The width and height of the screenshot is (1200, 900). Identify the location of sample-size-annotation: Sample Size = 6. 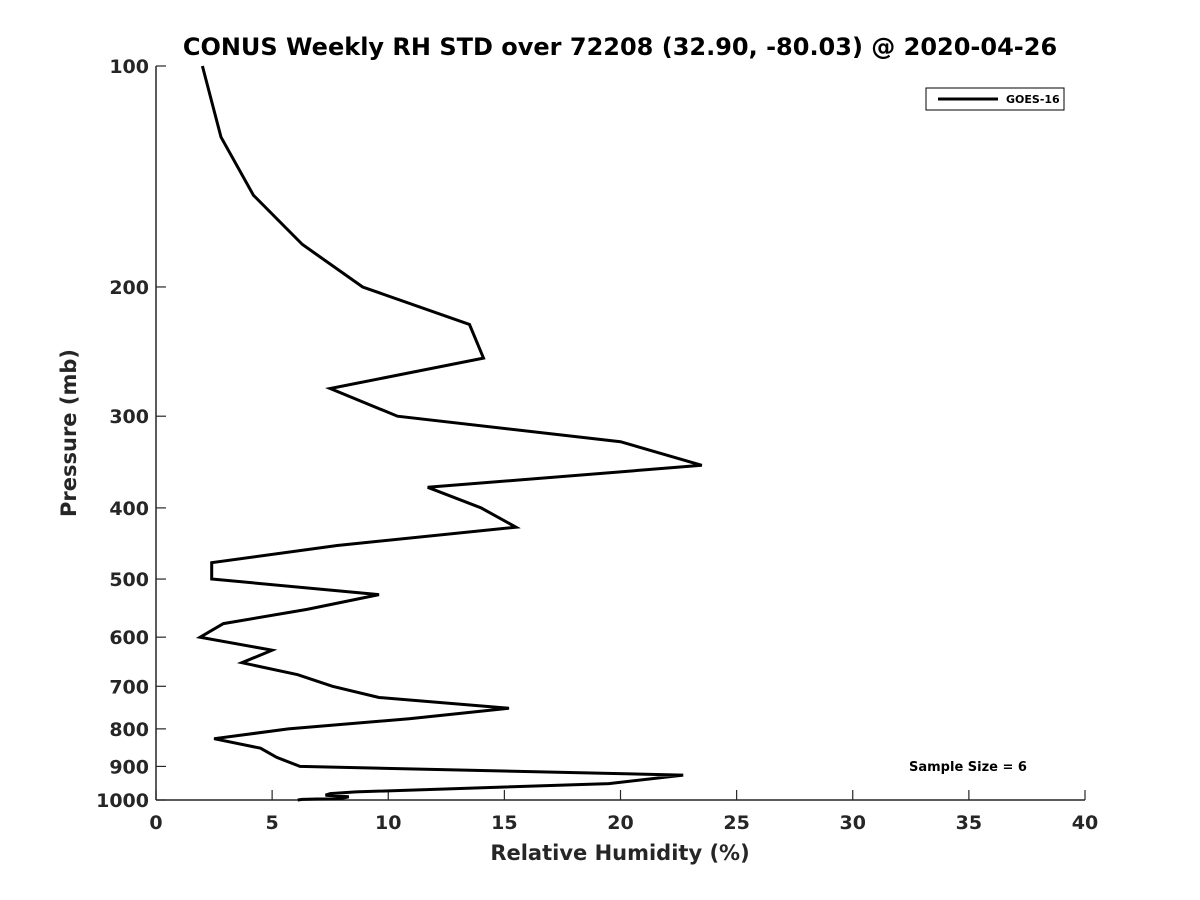
(968, 767).